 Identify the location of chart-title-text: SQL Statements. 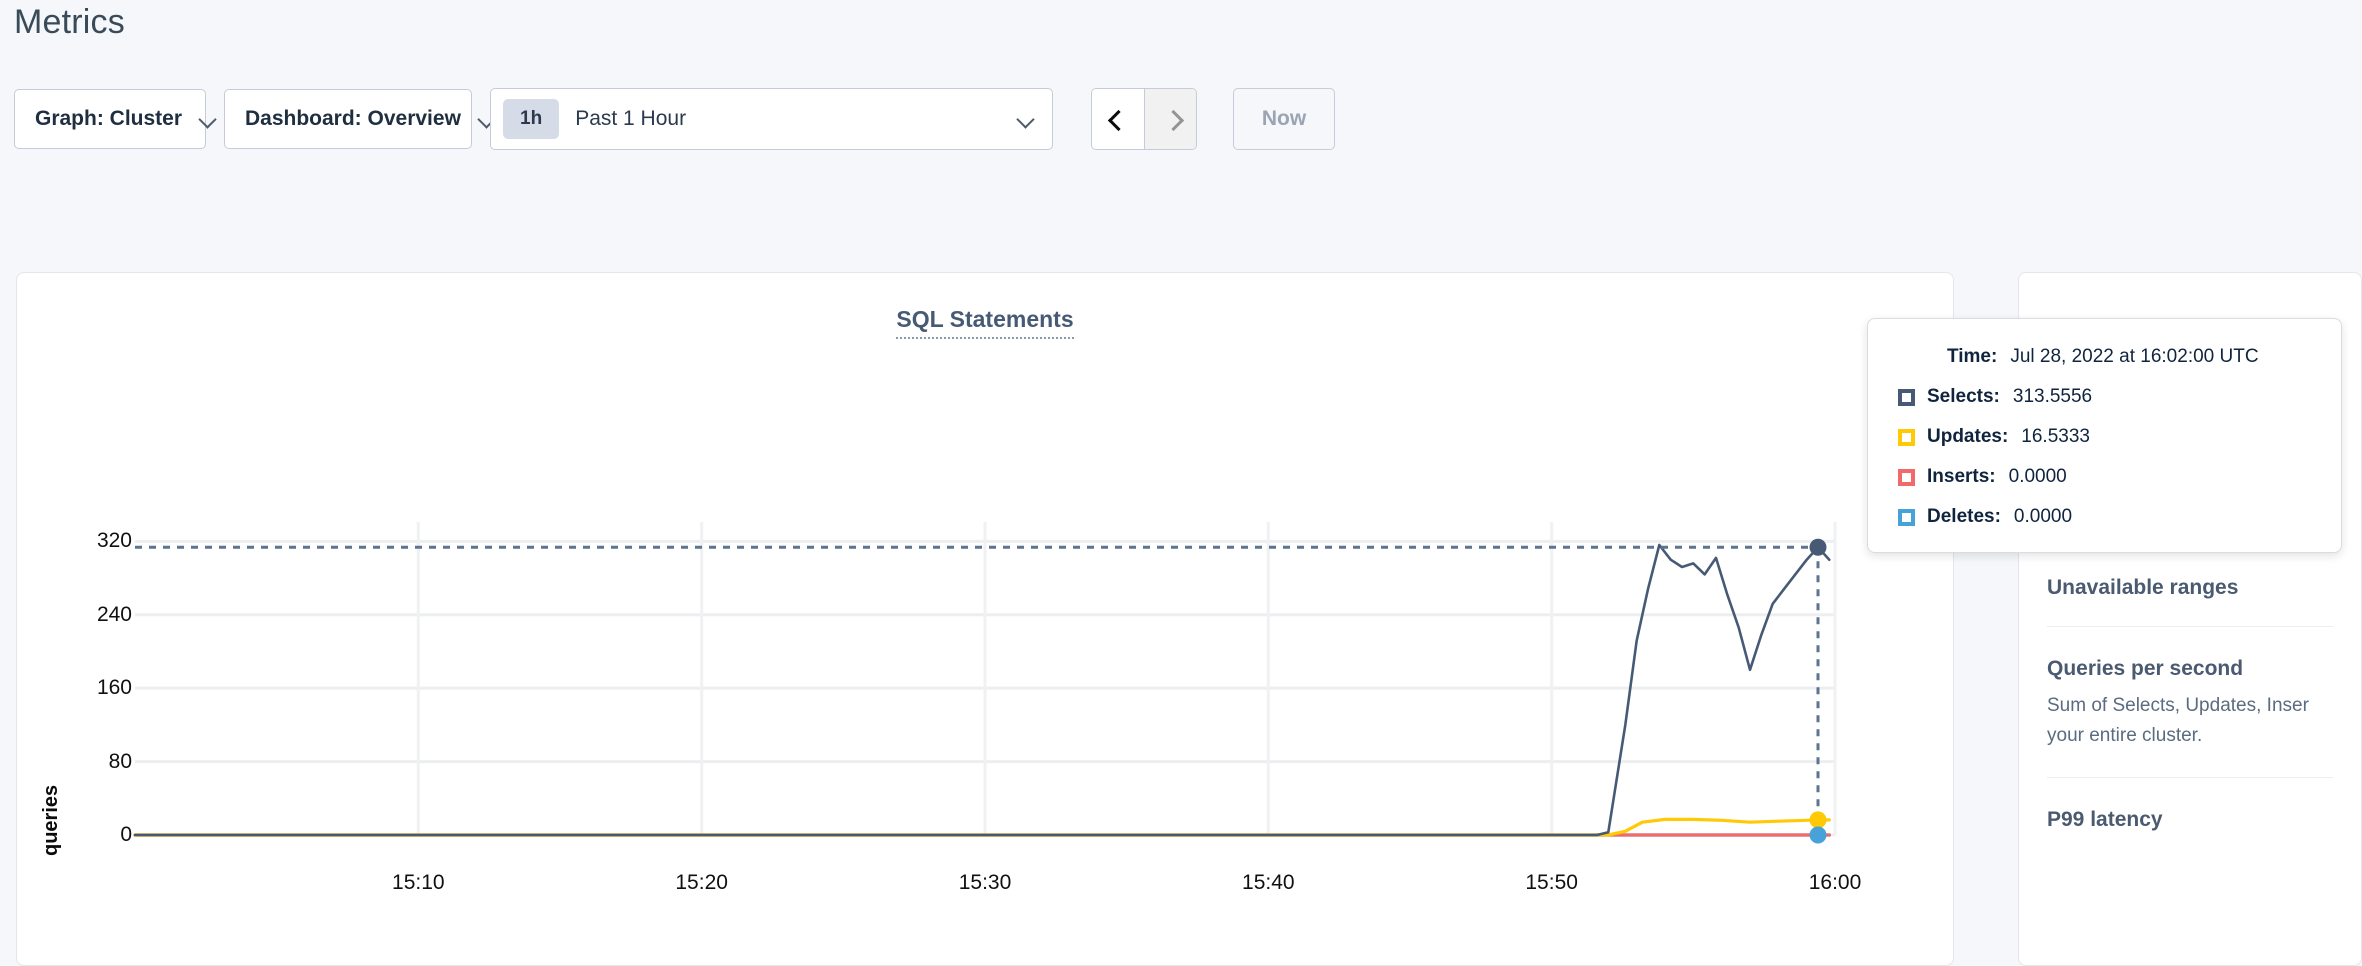
(985, 322).